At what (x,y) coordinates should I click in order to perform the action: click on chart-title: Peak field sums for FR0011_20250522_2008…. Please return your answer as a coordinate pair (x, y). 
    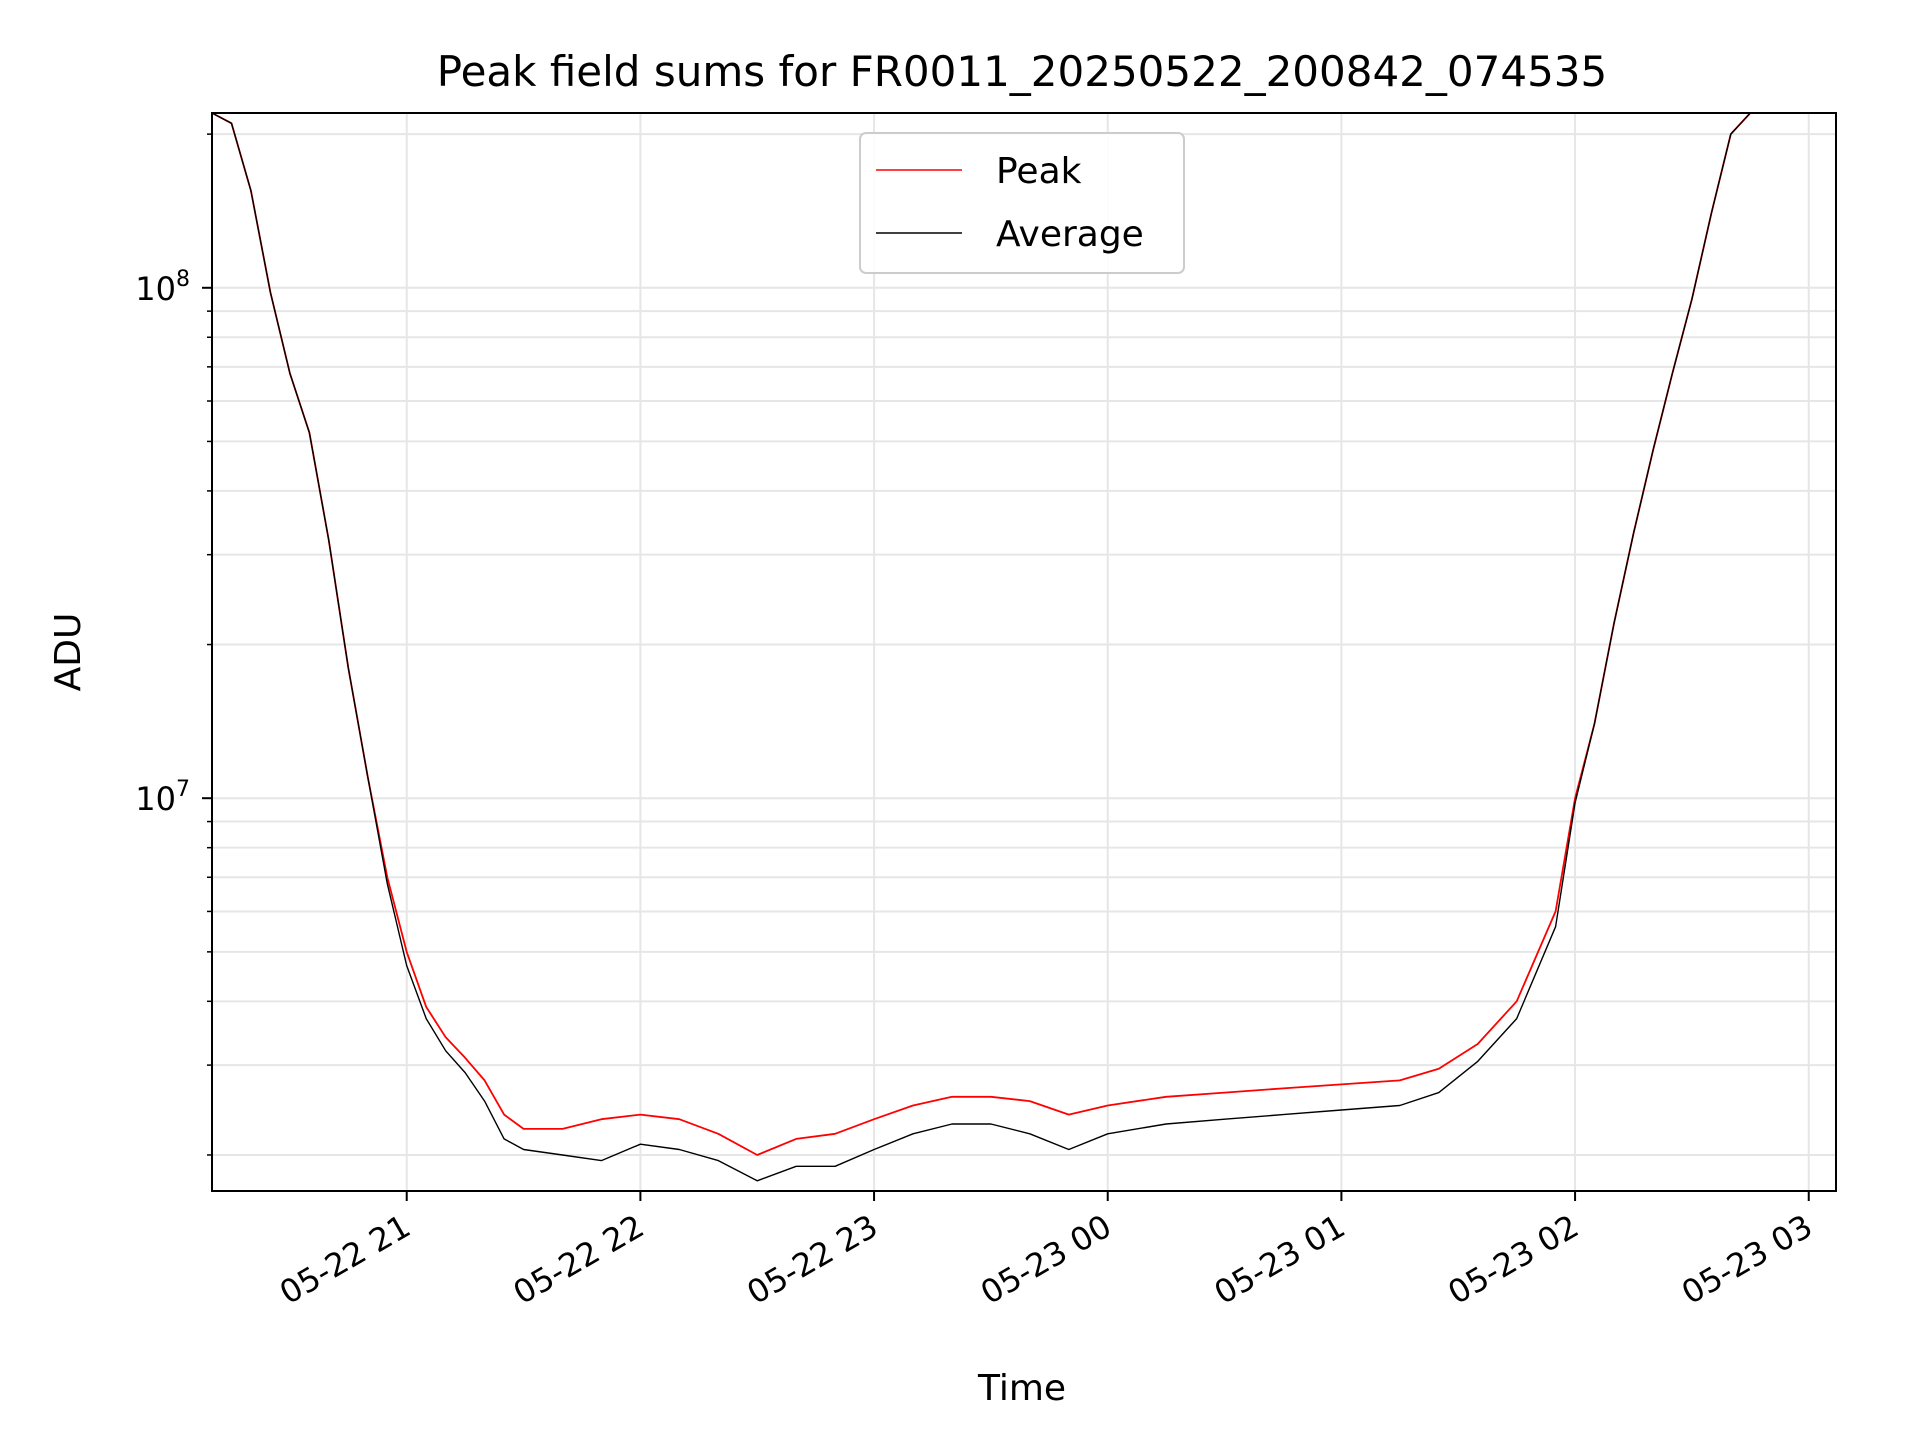
    Looking at the image, I should click on (1022, 71).